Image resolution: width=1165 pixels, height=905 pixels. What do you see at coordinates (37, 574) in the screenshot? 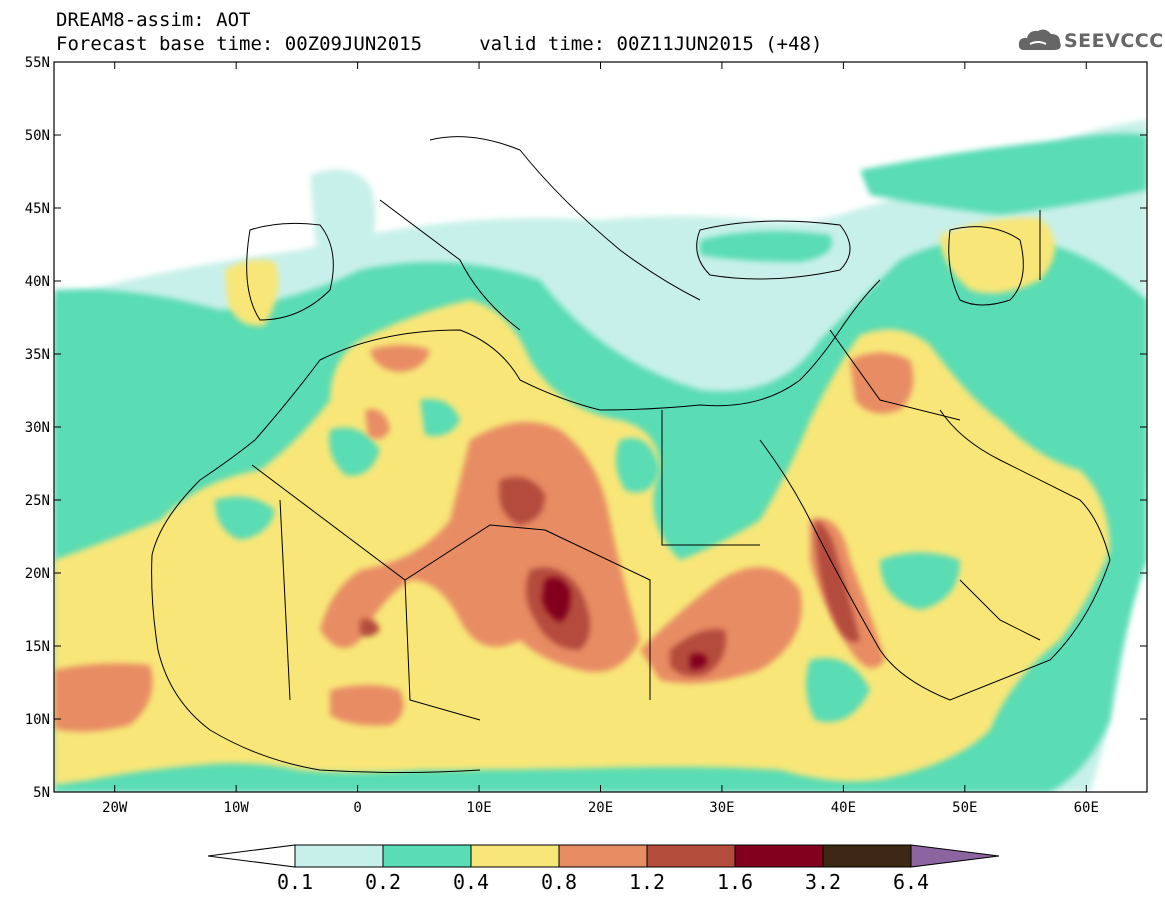
I see `lat-tick-label: 20N` at bounding box center [37, 574].